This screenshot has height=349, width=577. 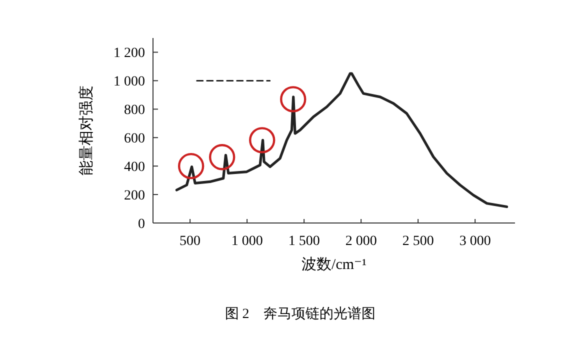 I want to click on y-tick-label: 400, so click(x=134, y=168).